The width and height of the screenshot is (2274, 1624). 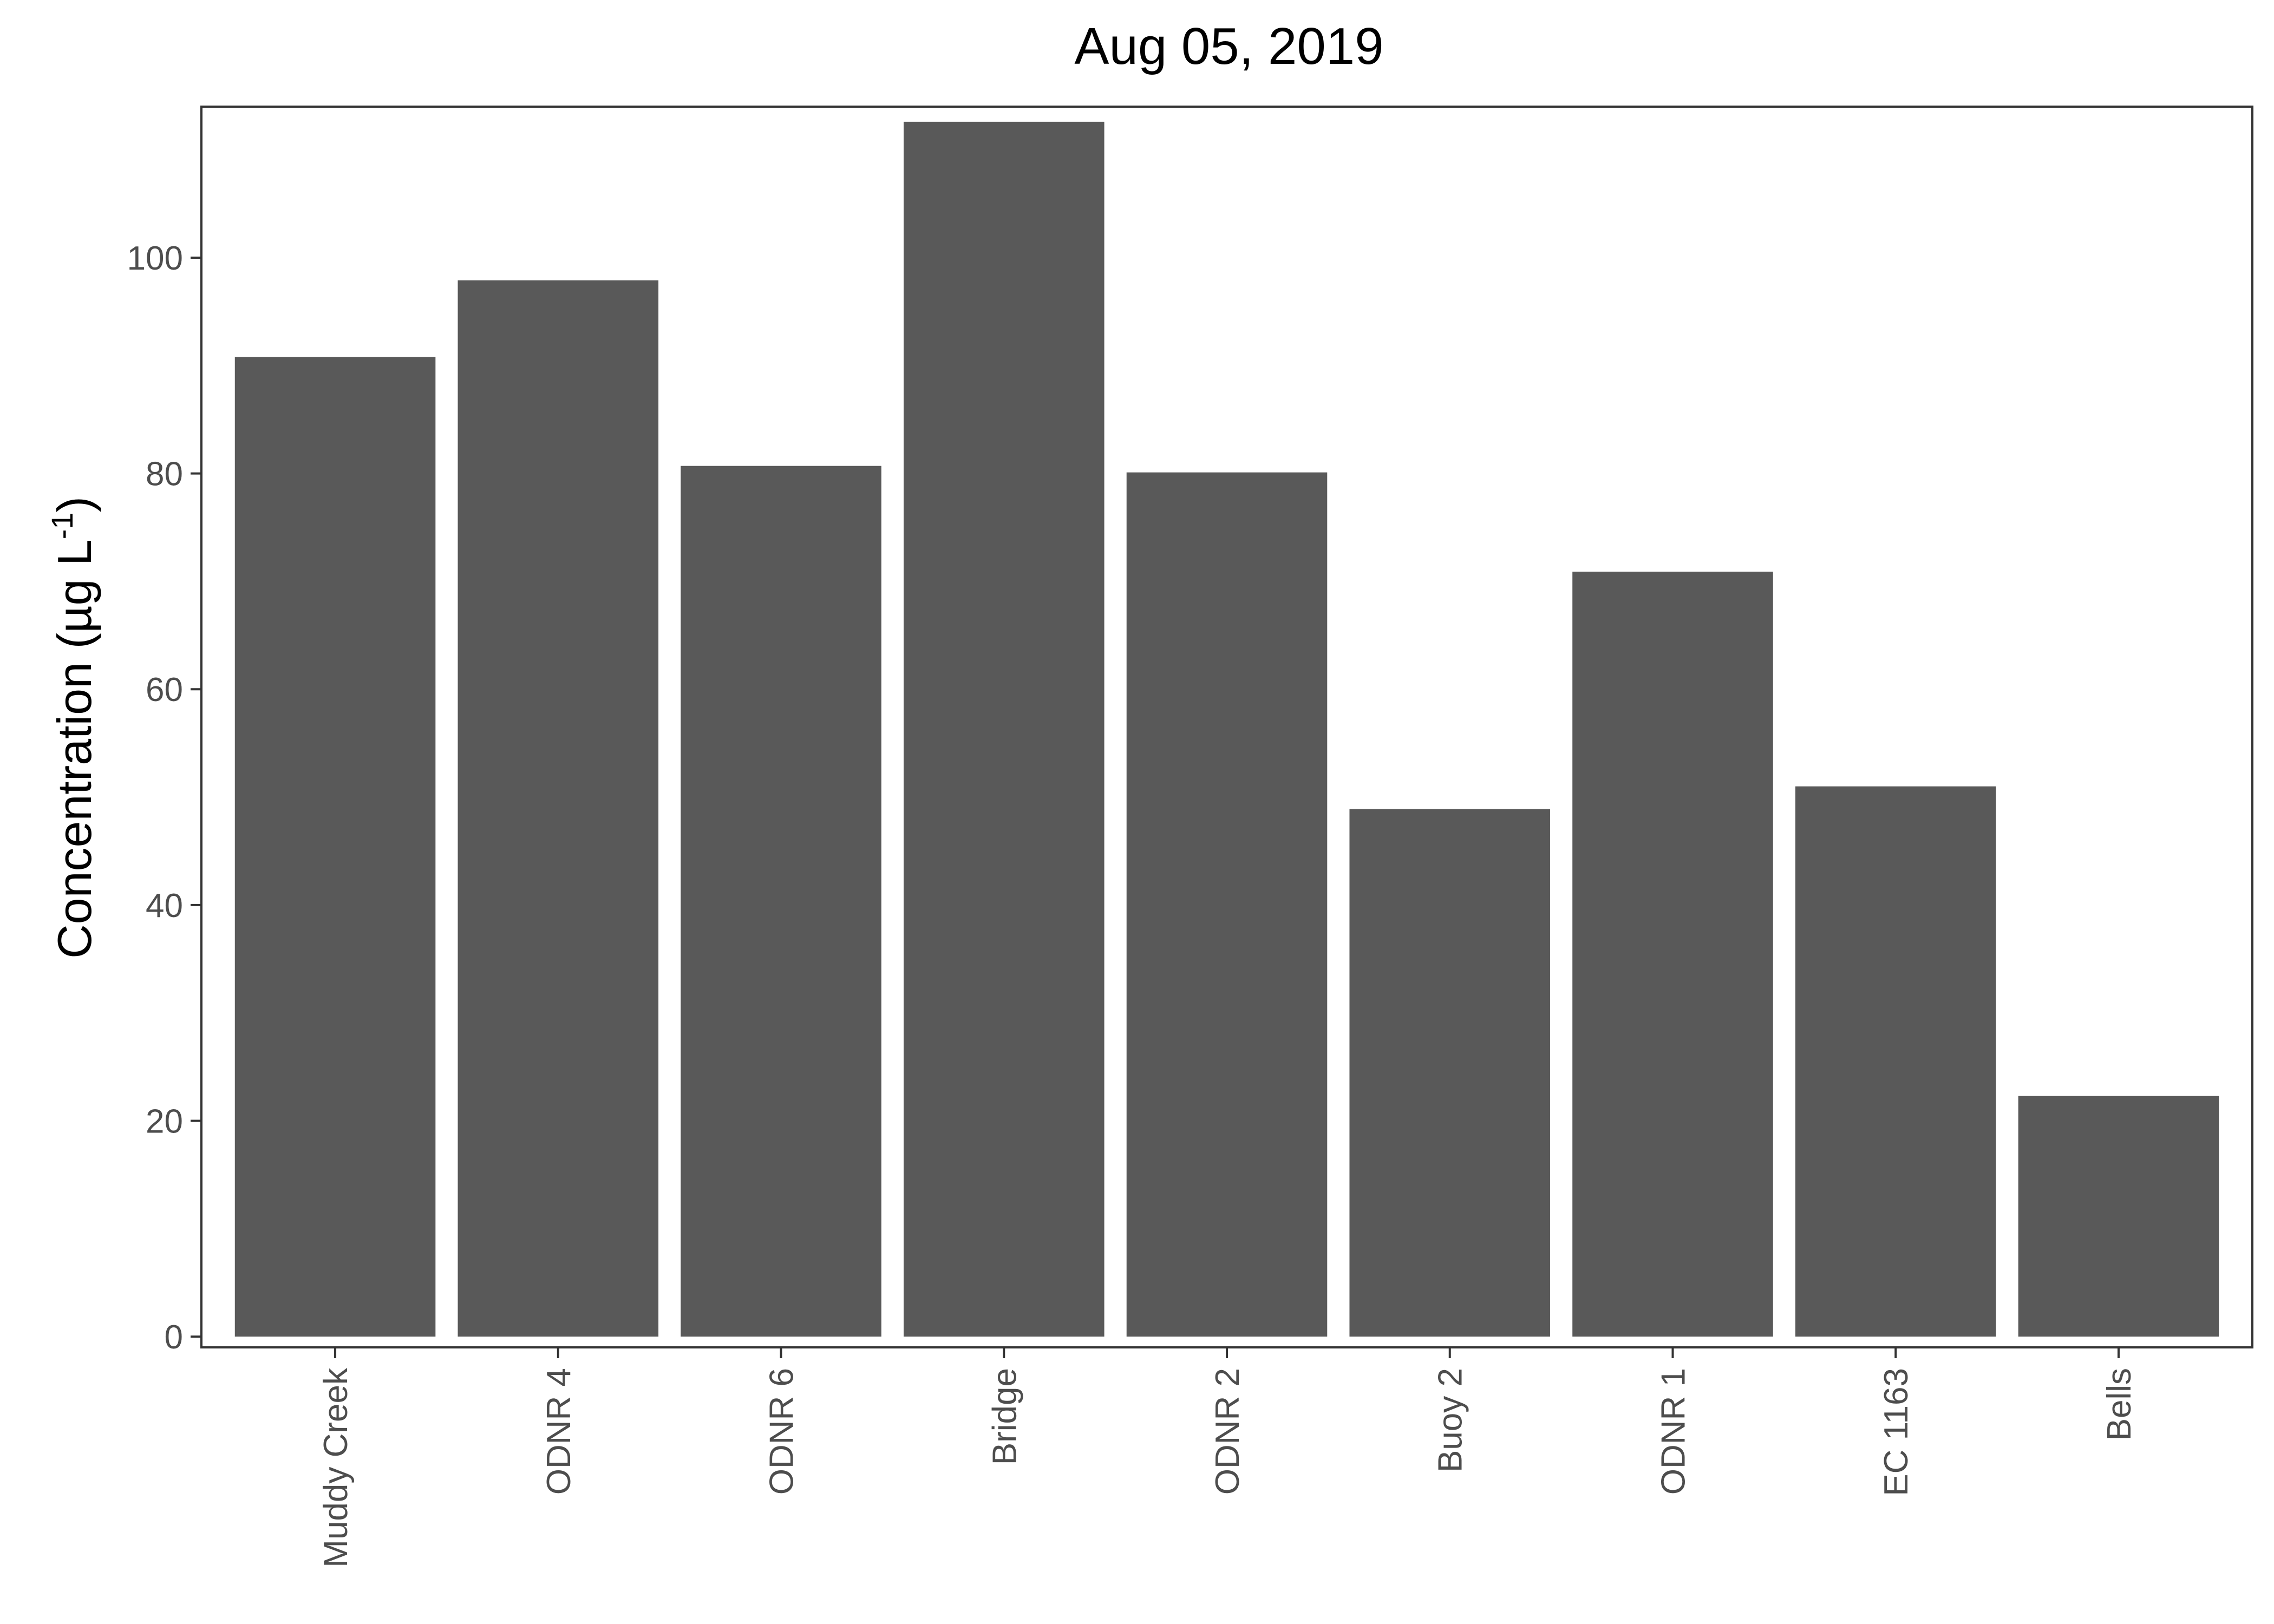 What do you see at coordinates (174, 1337) in the screenshot?
I see `y-tick-label-0: 0` at bounding box center [174, 1337].